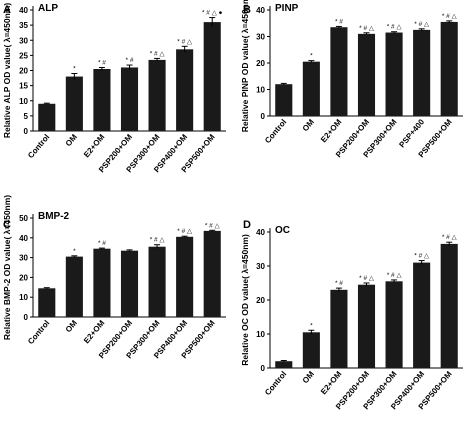 This screenshot has height=425, width=474. What do you see at coordinates (23, 25) in the screenshot?
I see `y-tick-label: 35` at bounding box center [23, 25].